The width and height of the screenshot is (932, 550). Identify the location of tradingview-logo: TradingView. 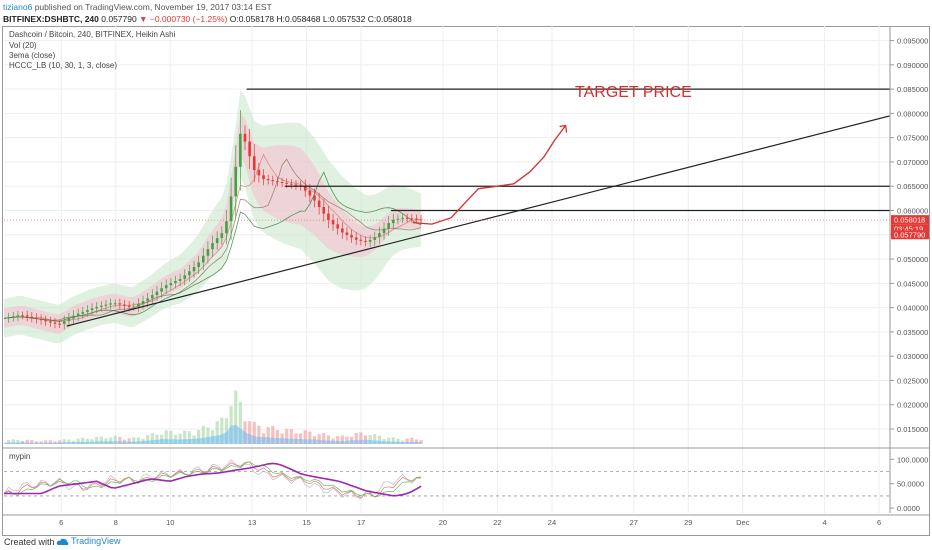
(88, 541).